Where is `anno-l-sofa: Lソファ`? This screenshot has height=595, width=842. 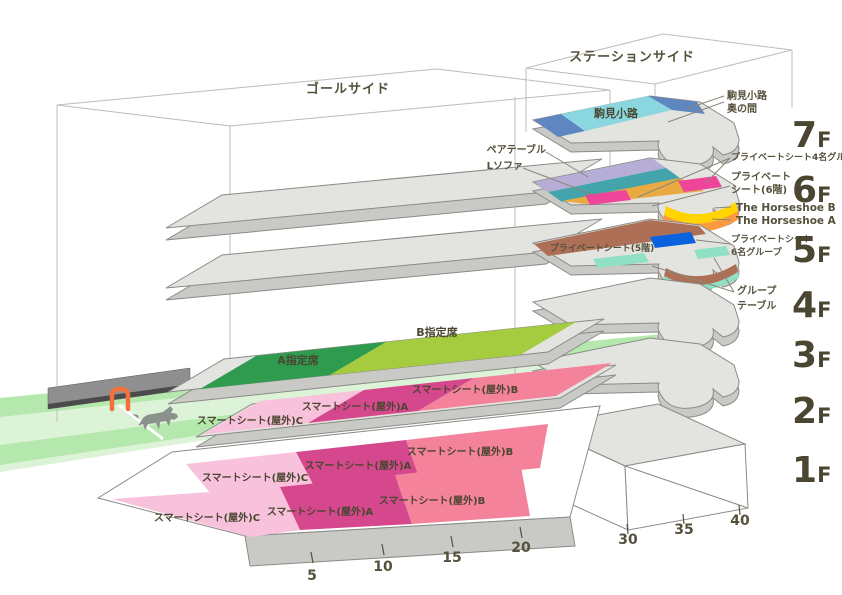
anno-l-sofa: Lソファ is located at coordinates (505, 166).